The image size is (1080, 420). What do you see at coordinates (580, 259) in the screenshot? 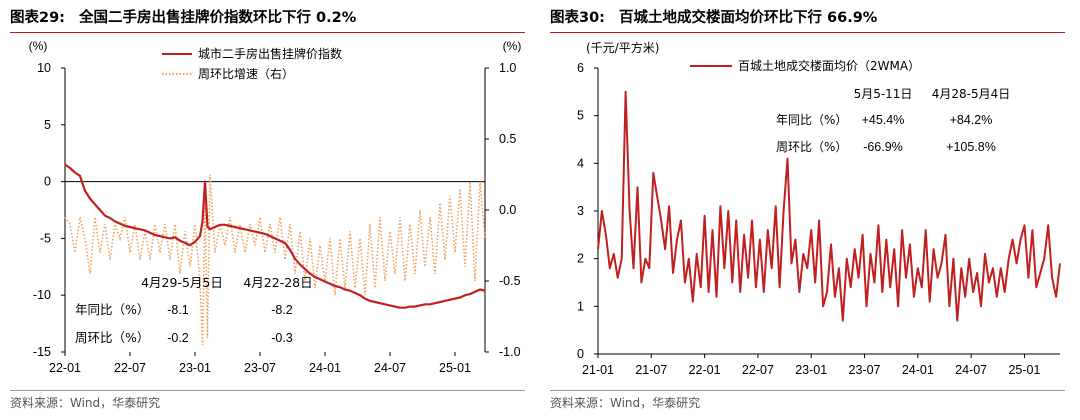
I see `y-tick-label: 2` at bounding box center [580, 259].